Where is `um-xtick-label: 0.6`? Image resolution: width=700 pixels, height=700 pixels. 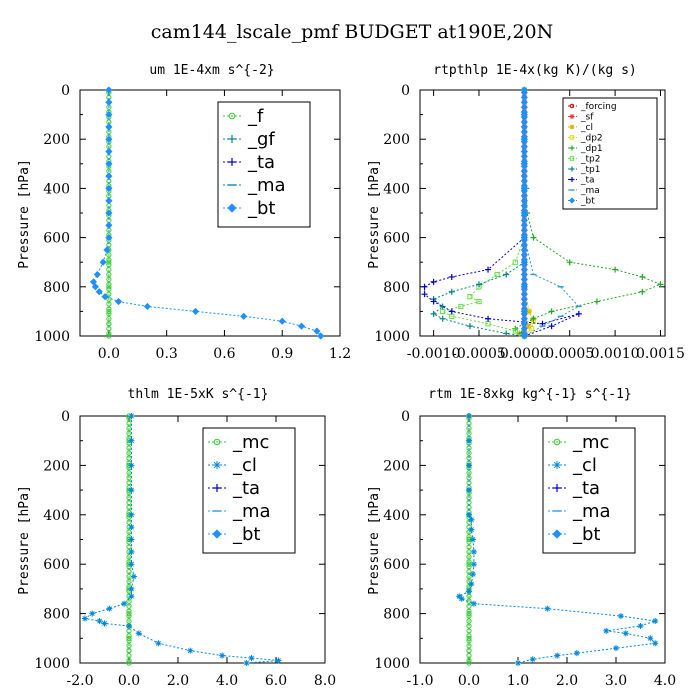
um-xtick-label: 0.6 is located at coordinates (224, 354).